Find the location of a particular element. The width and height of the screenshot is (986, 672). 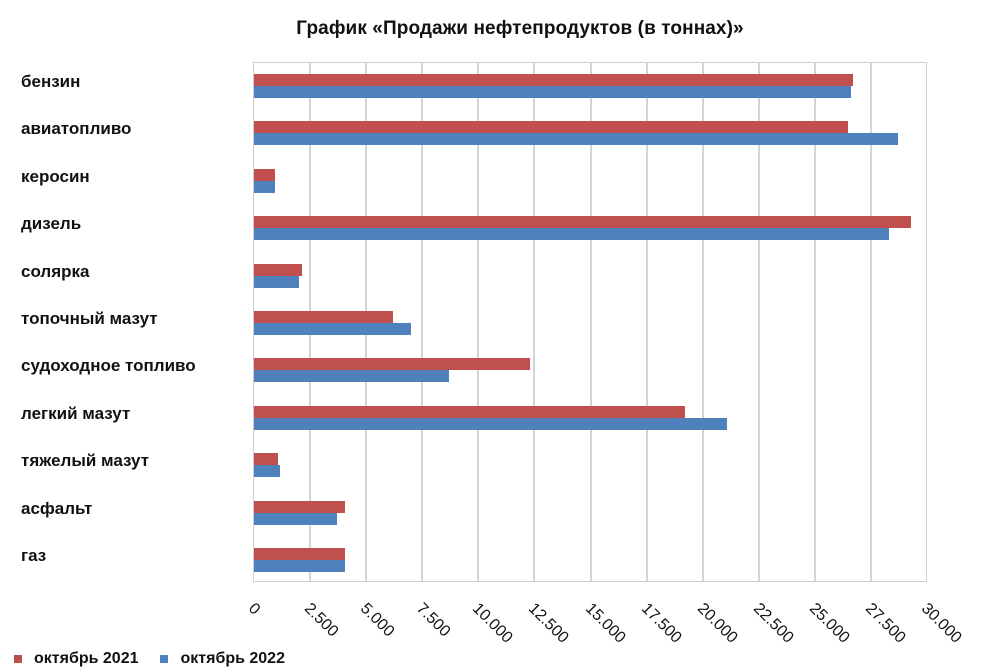

x-tick-label: 5.000 is located at coordinates (377, 620).